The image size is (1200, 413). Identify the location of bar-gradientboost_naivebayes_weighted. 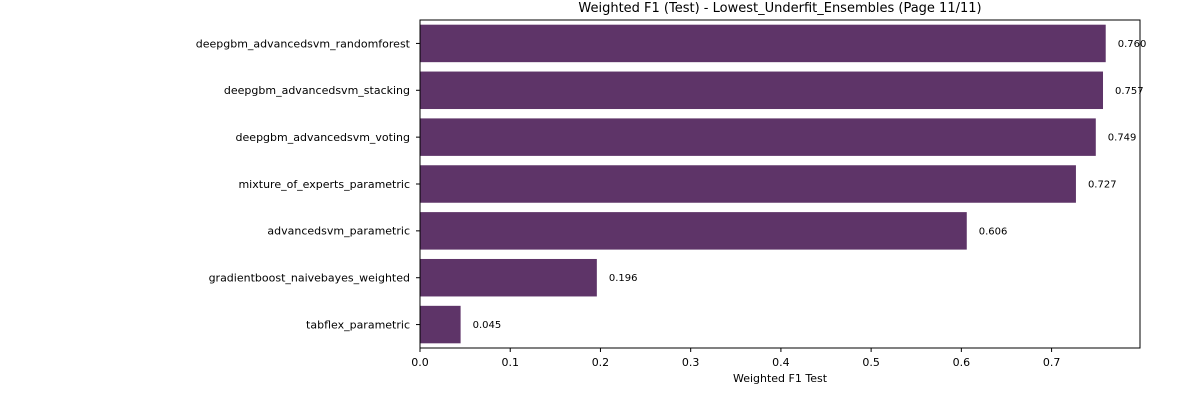
(508, 277).